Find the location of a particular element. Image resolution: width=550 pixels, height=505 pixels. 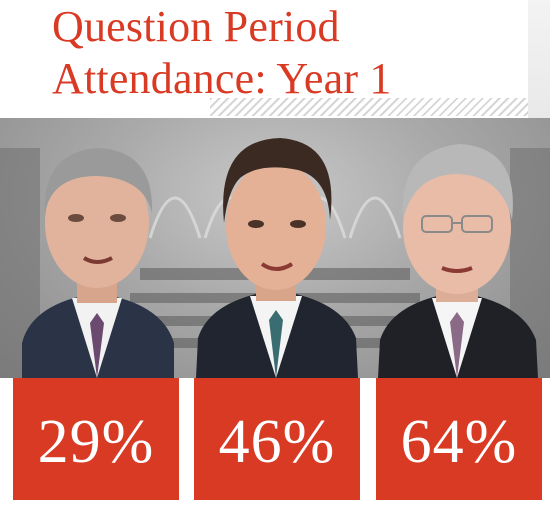

background-shade is located at coordinates (539, 59).